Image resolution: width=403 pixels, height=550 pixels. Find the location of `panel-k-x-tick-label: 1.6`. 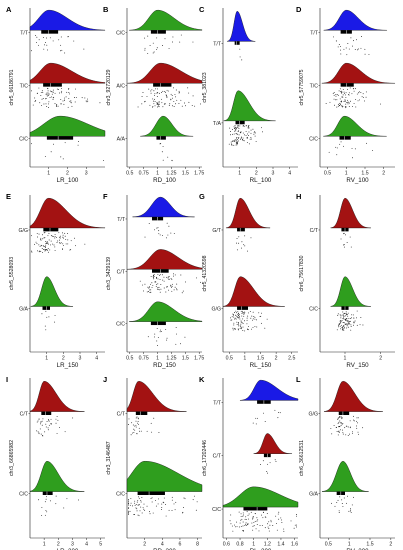

panel-k-x-tick-label: 1.6 is located at coordinates (294, 545).